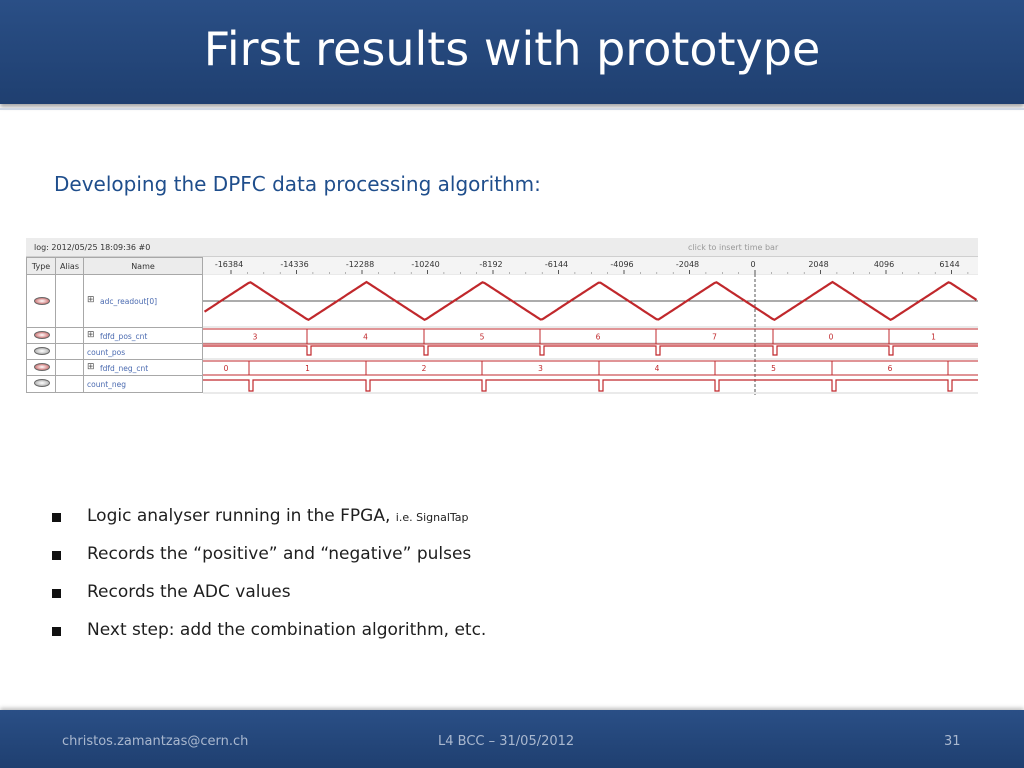  Describe the element at coordinates (540, 368) in the screenshot. I see `neg-cnt-bus-value: 3` at that location.